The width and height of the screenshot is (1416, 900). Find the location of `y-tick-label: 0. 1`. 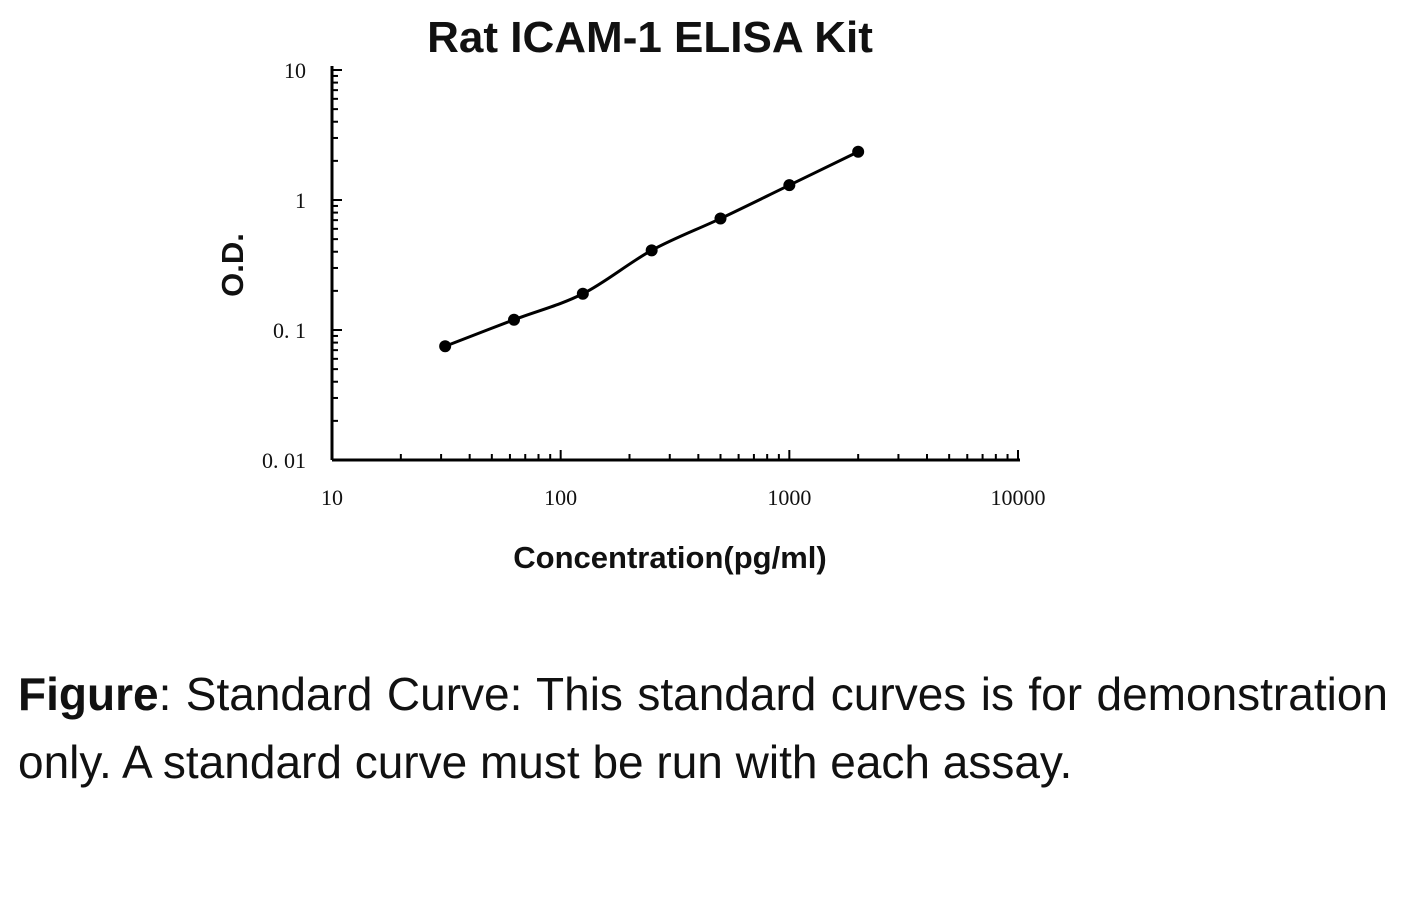

y-tick-label: 0. 1 is located at coordinates (289, 330).